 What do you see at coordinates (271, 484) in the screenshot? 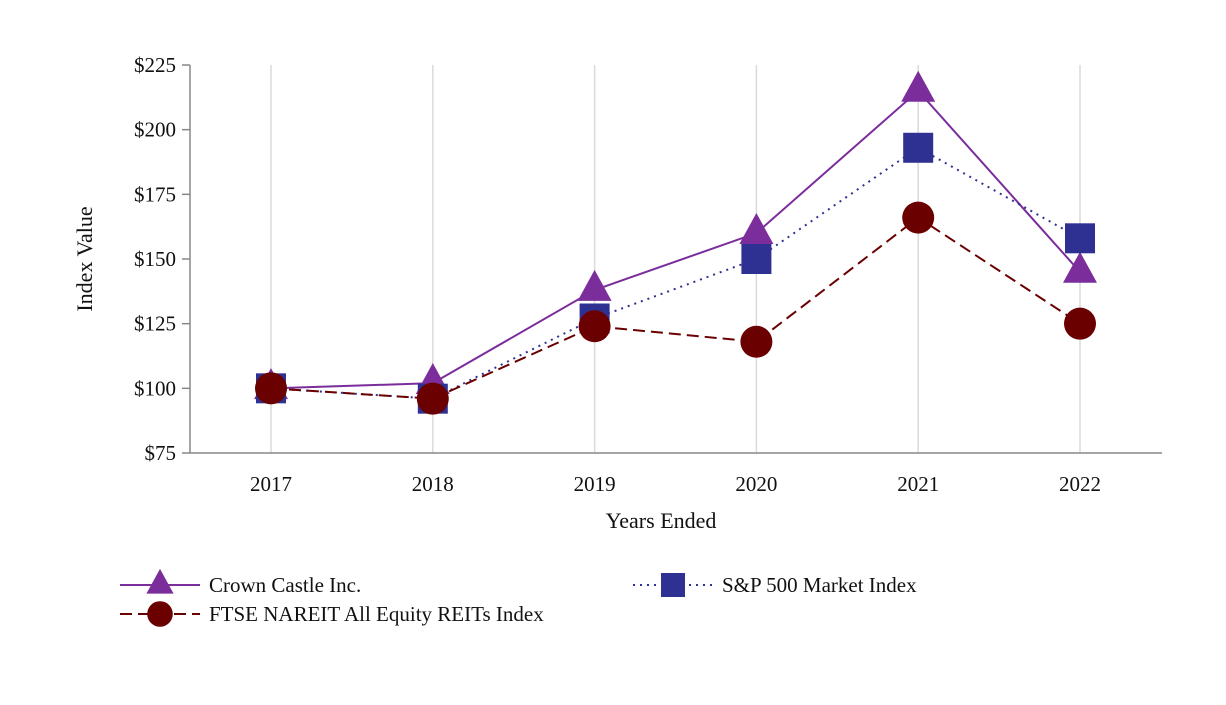
I see `x-tick-label: 2017` at bounding box center [271, 484].